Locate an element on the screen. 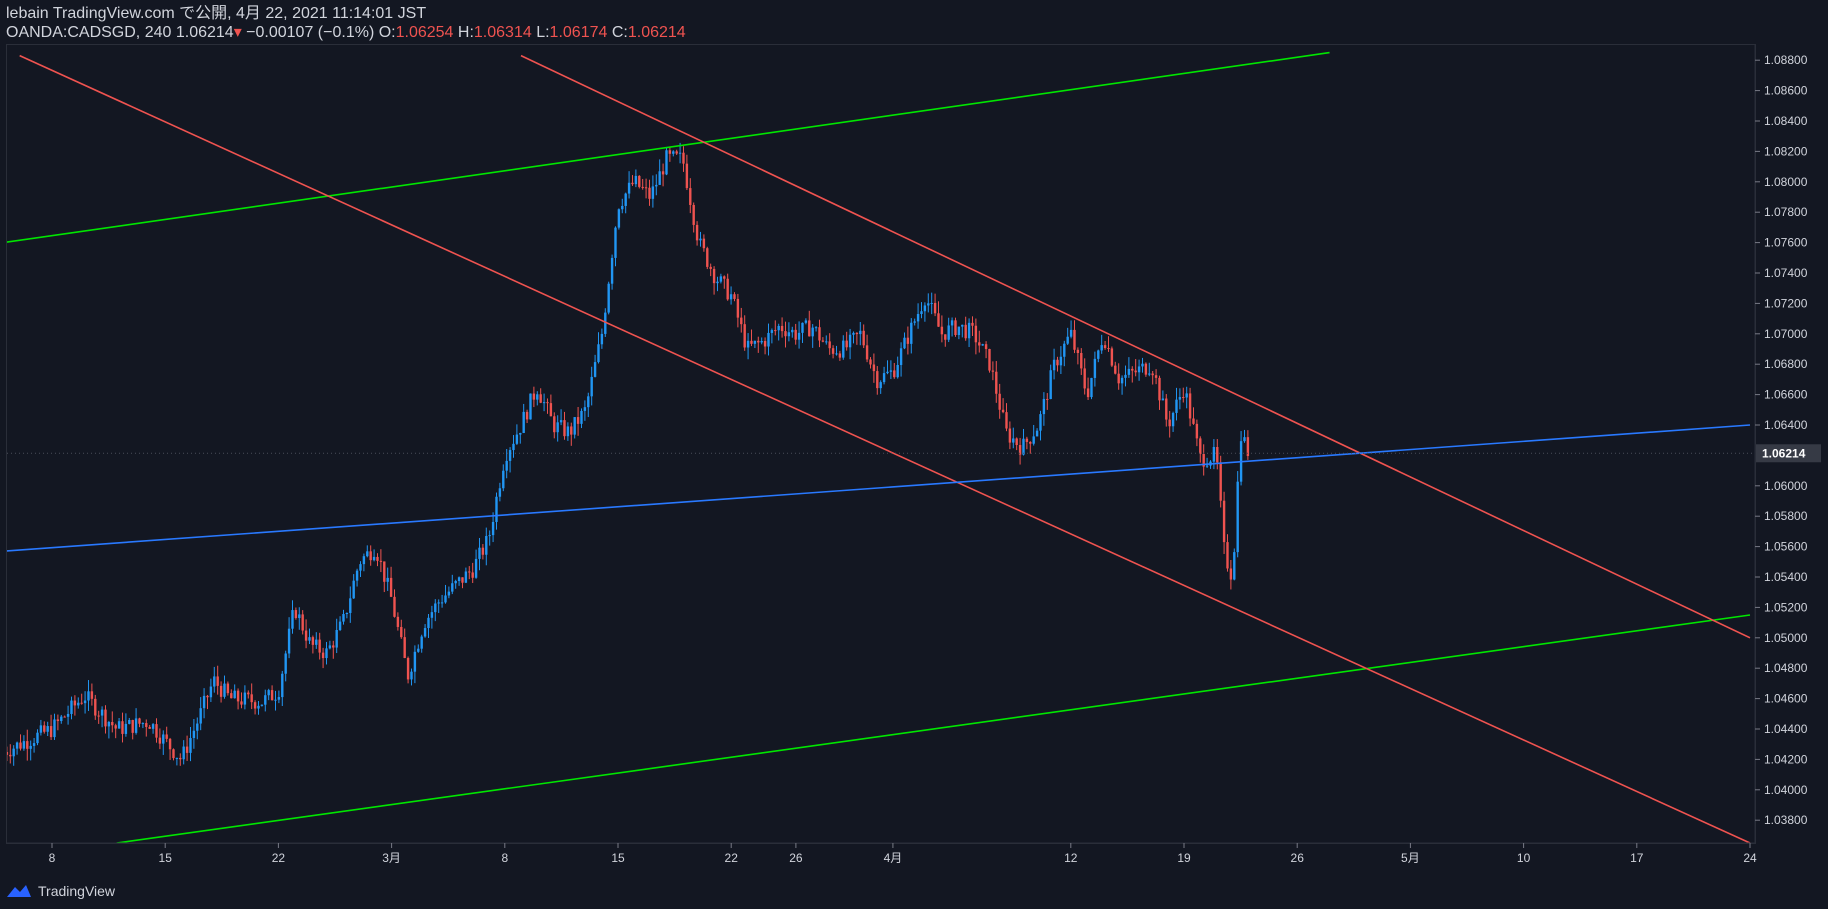  x-tick-label: 10 is located at coordinates (1524, 858).